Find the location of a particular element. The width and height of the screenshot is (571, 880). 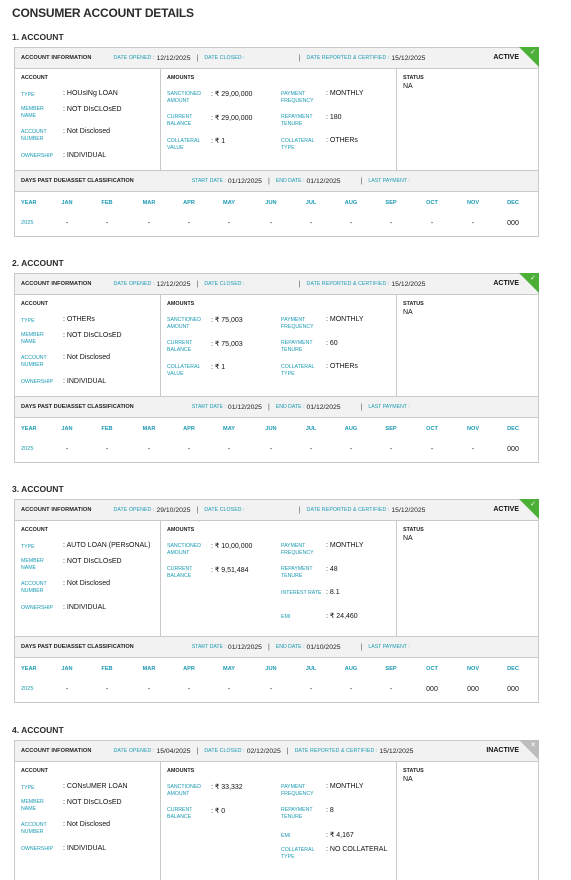

month-header-cell: DEC is located at coordinates (513, 203).